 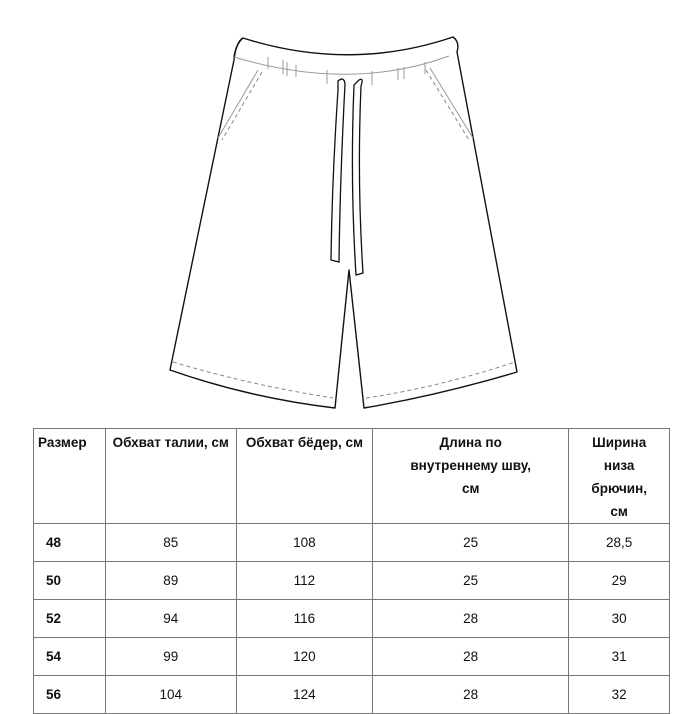 I want to click on cell-size: 54, so click(x=69, y=656).